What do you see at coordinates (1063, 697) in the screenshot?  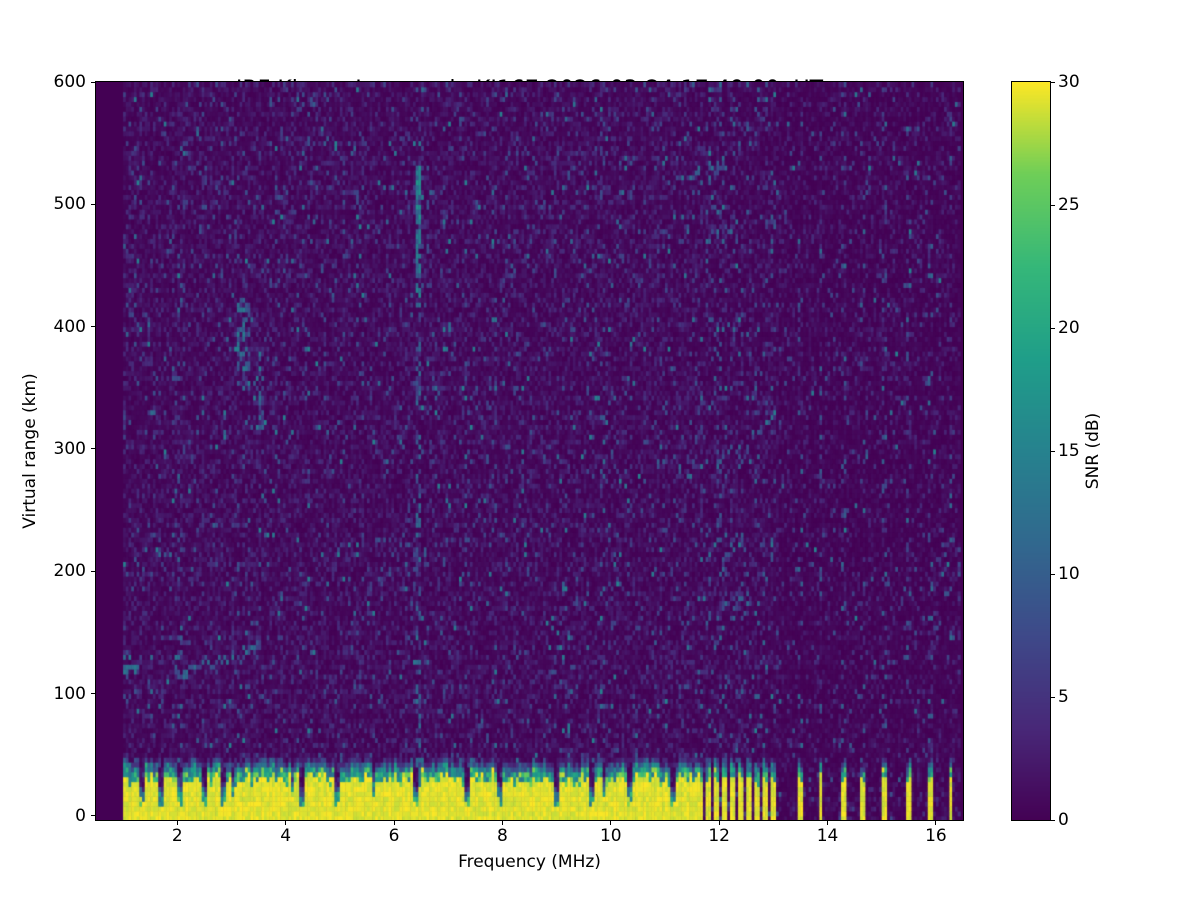 I see `colorbar-tick-label: 5` at bounding box center [1063, 697].